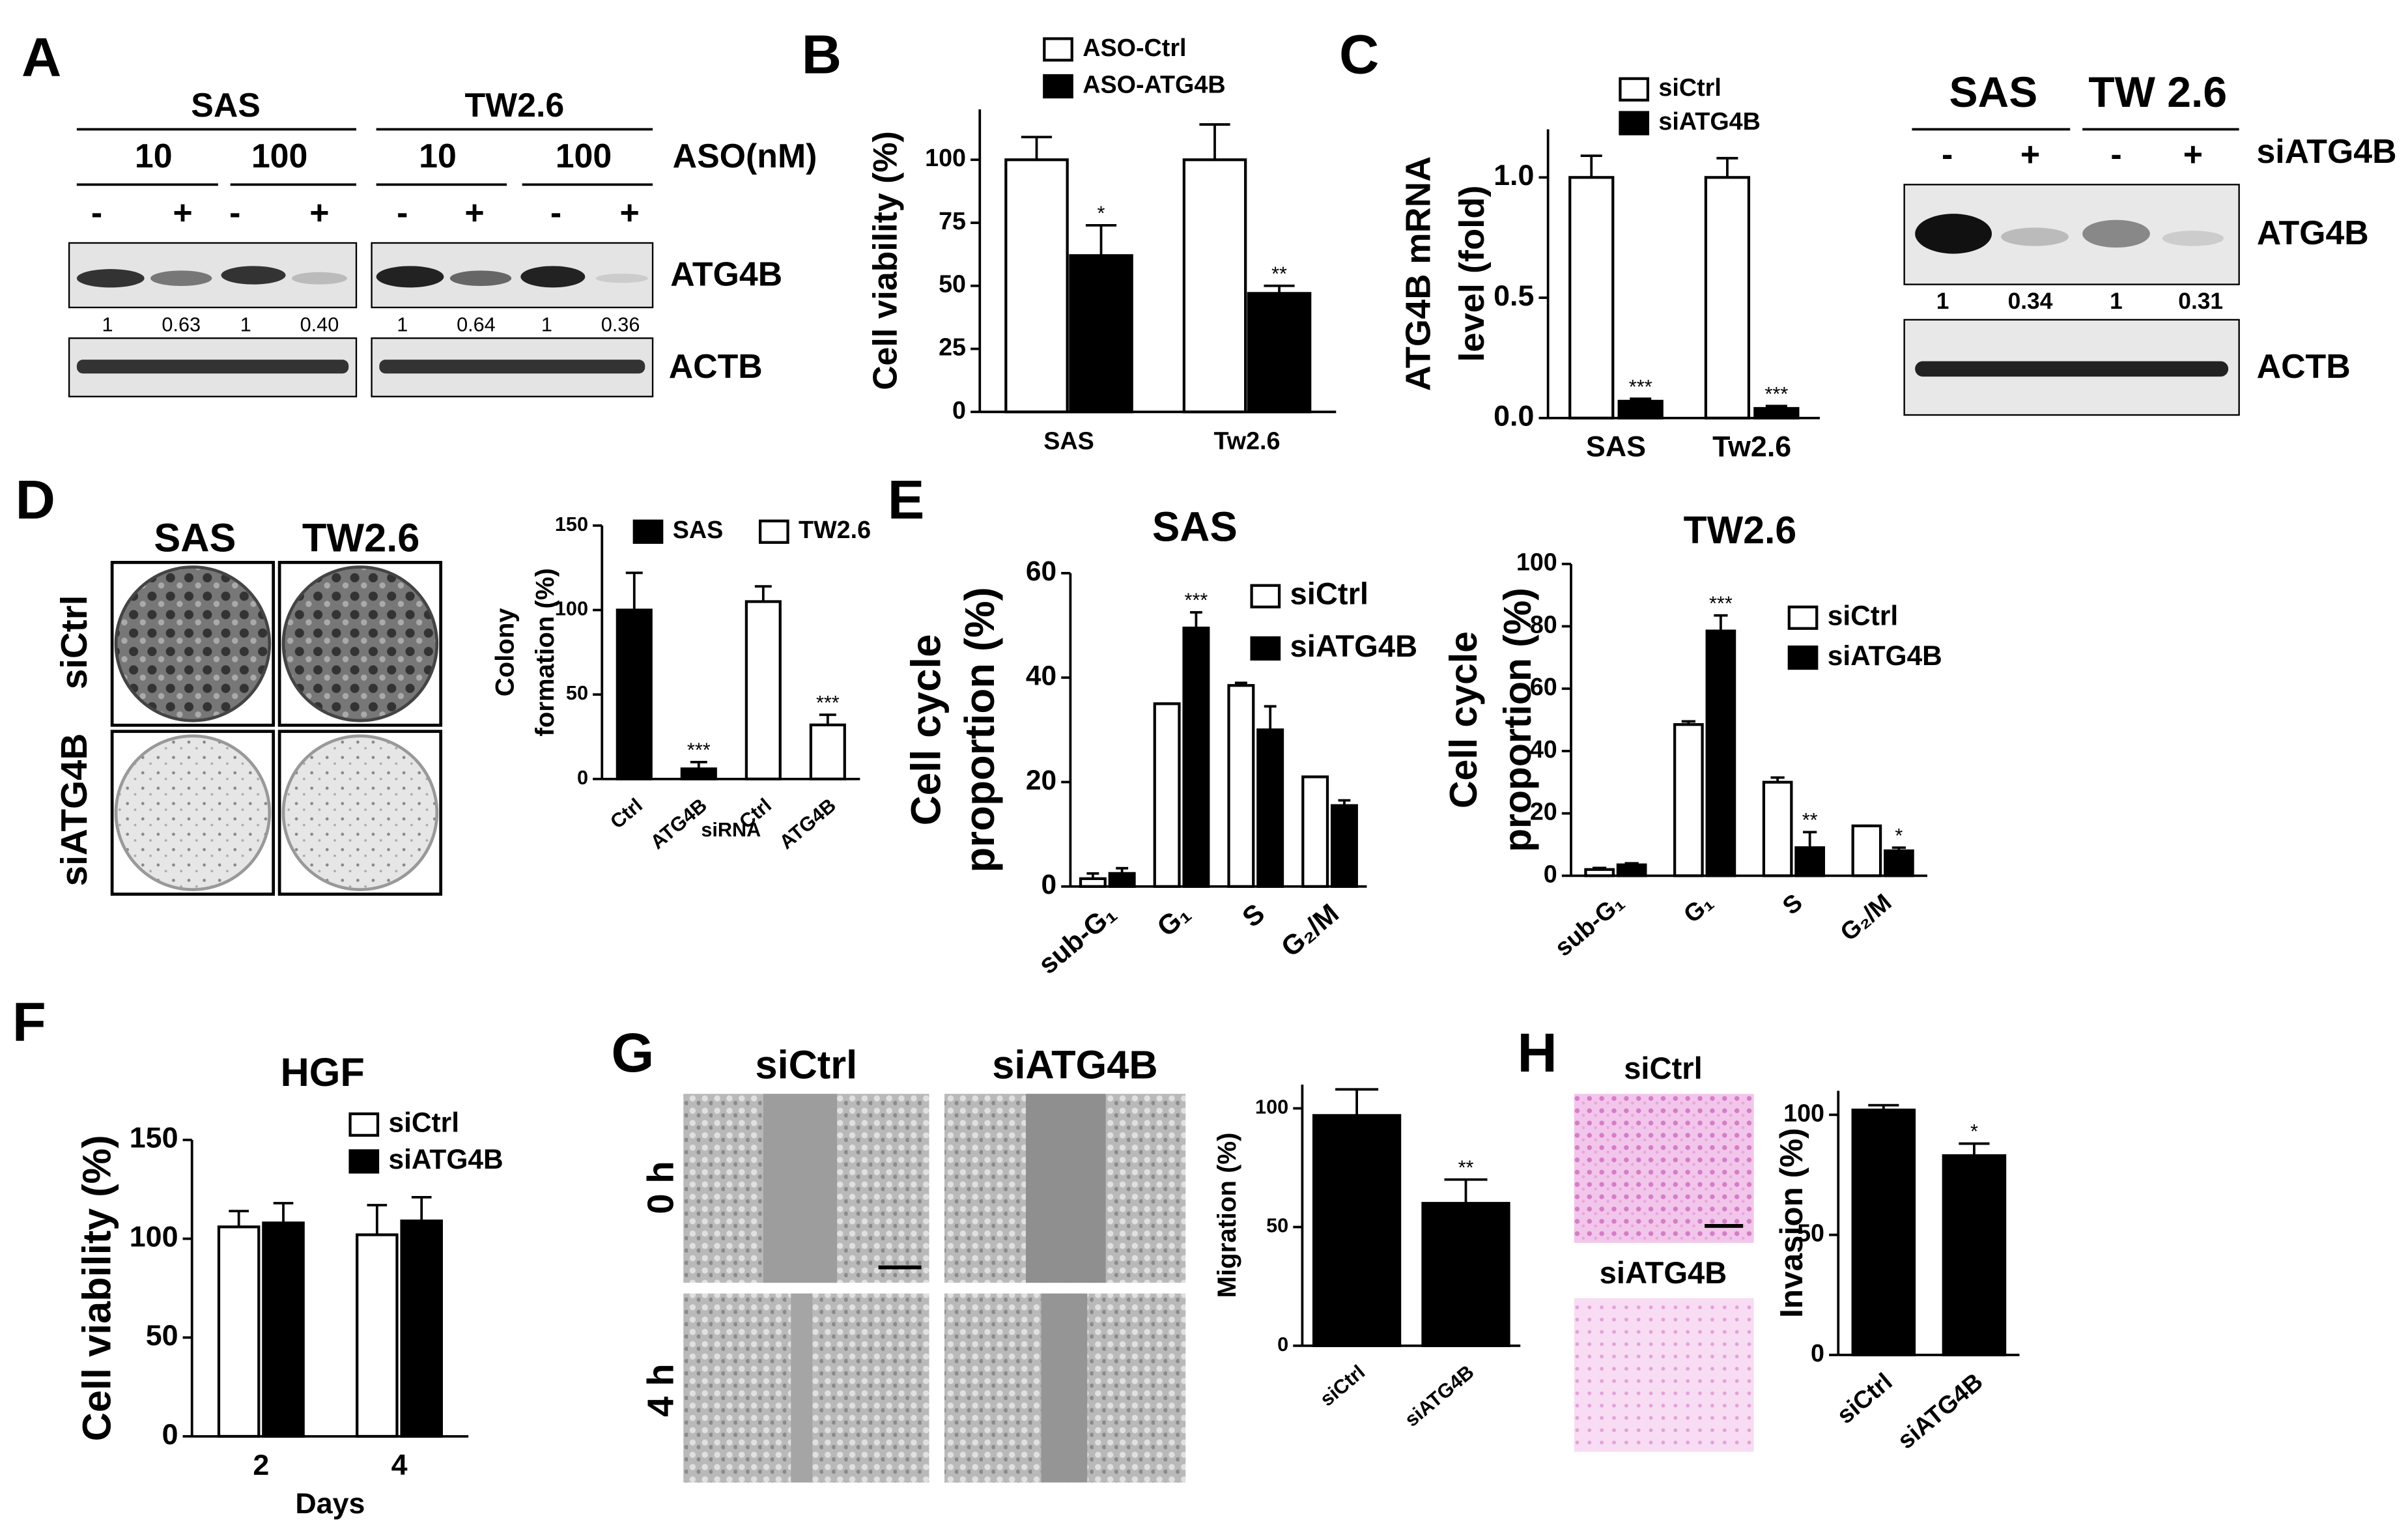 This screenshot has width=2408, height=1538. I want to click on y-tick-label: 25, so click(953, 348).